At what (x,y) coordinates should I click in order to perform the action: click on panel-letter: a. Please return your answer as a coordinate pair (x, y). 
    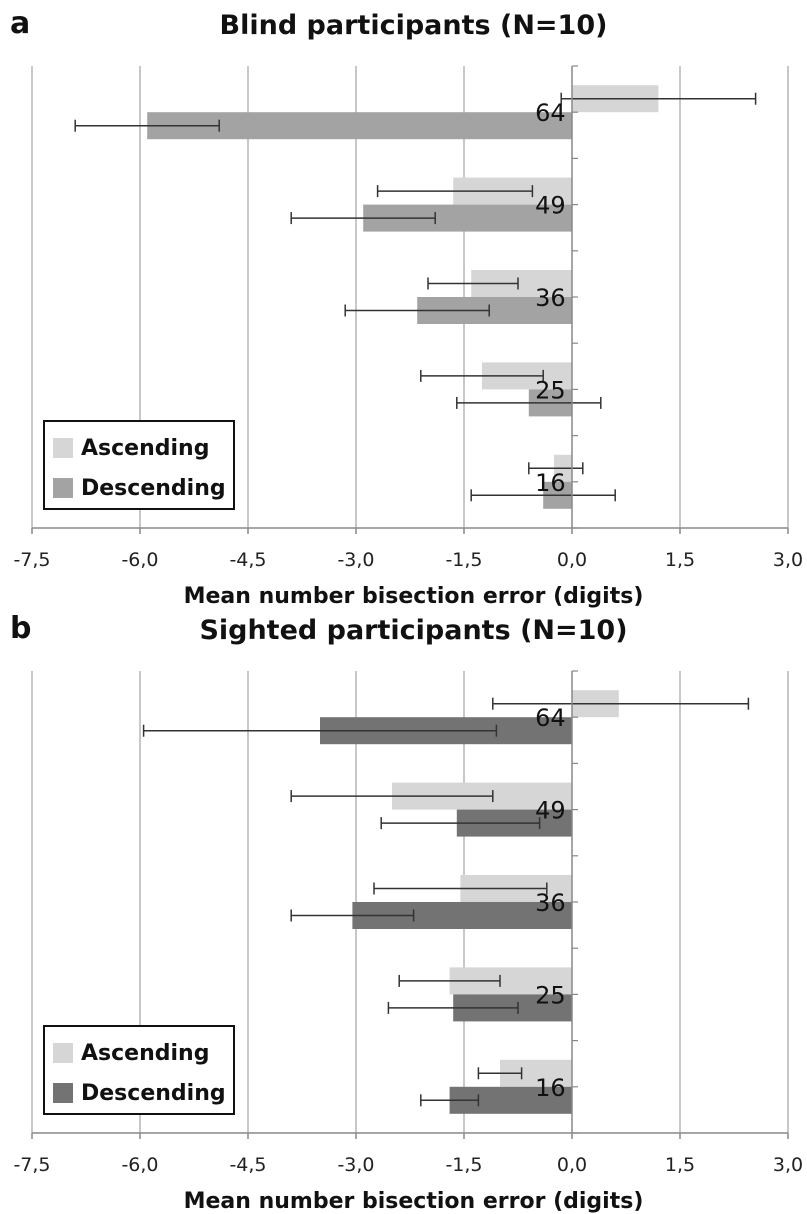
    Looking at the image, I should click on (20, 23).